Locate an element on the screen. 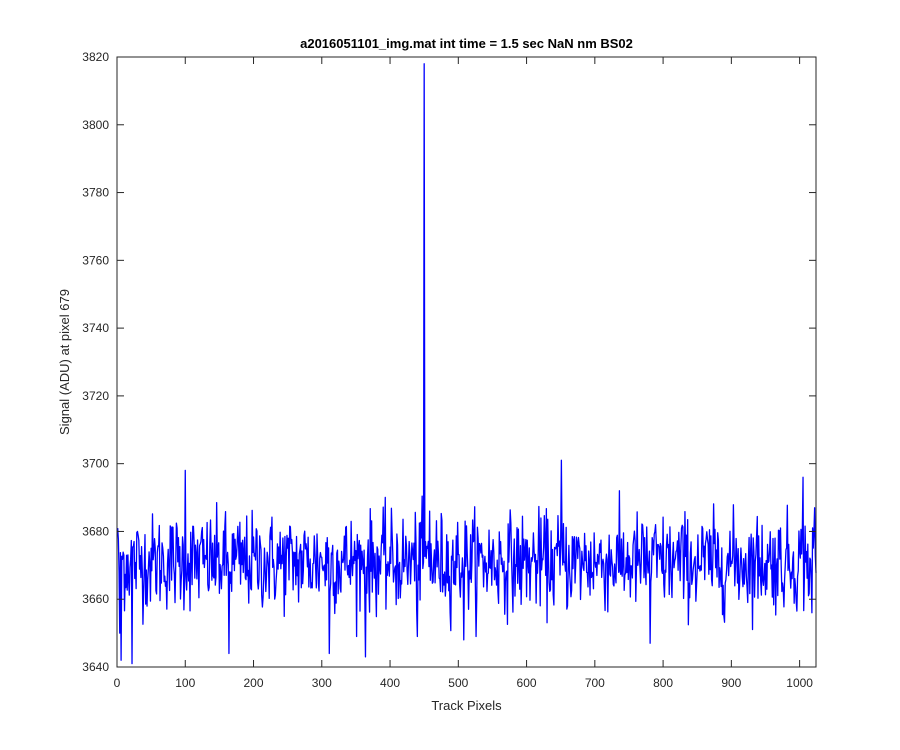 This screenshot has height=750, width=900. y-axis-label: Signal (ADU) at pixel 679 is located at coordinates (64, 362).